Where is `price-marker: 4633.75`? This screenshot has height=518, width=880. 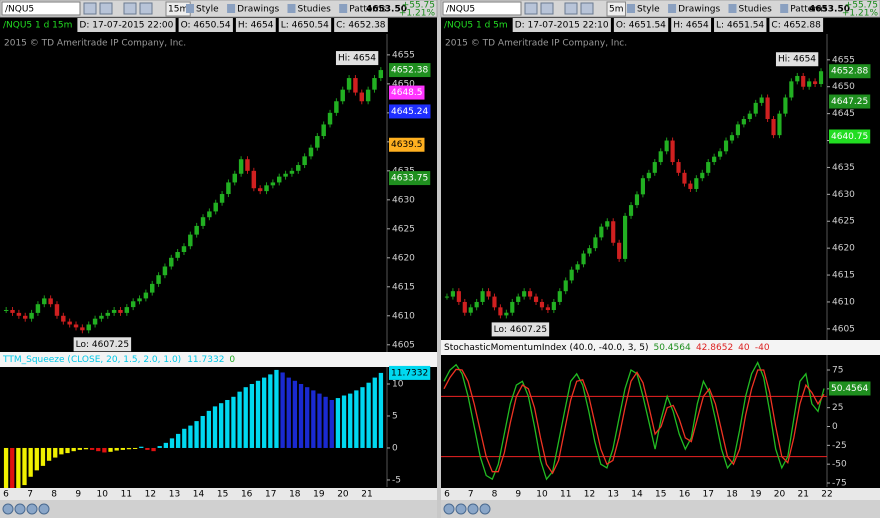 price-marker: 4633.75 is located at coordinates (409, 179).